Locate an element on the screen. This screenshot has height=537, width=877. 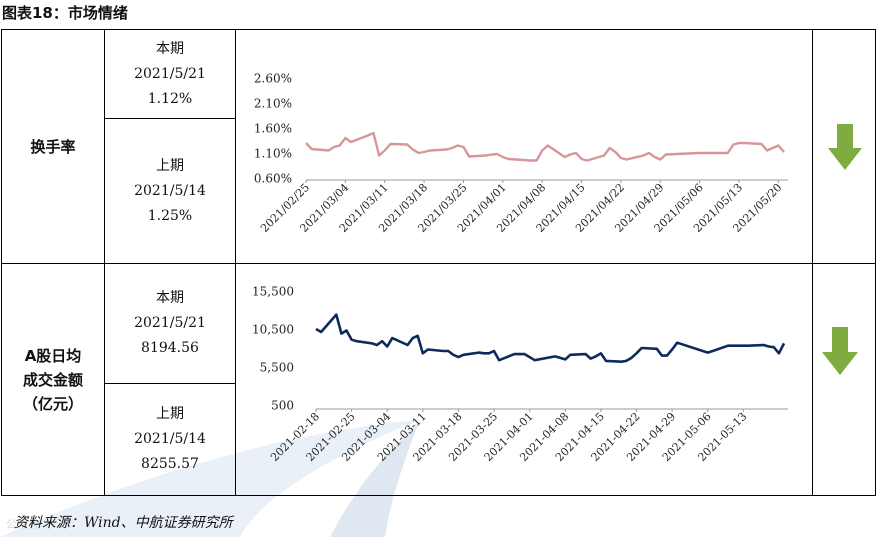
metric-name-line: 换手率 is located at coordinates (53, 146).